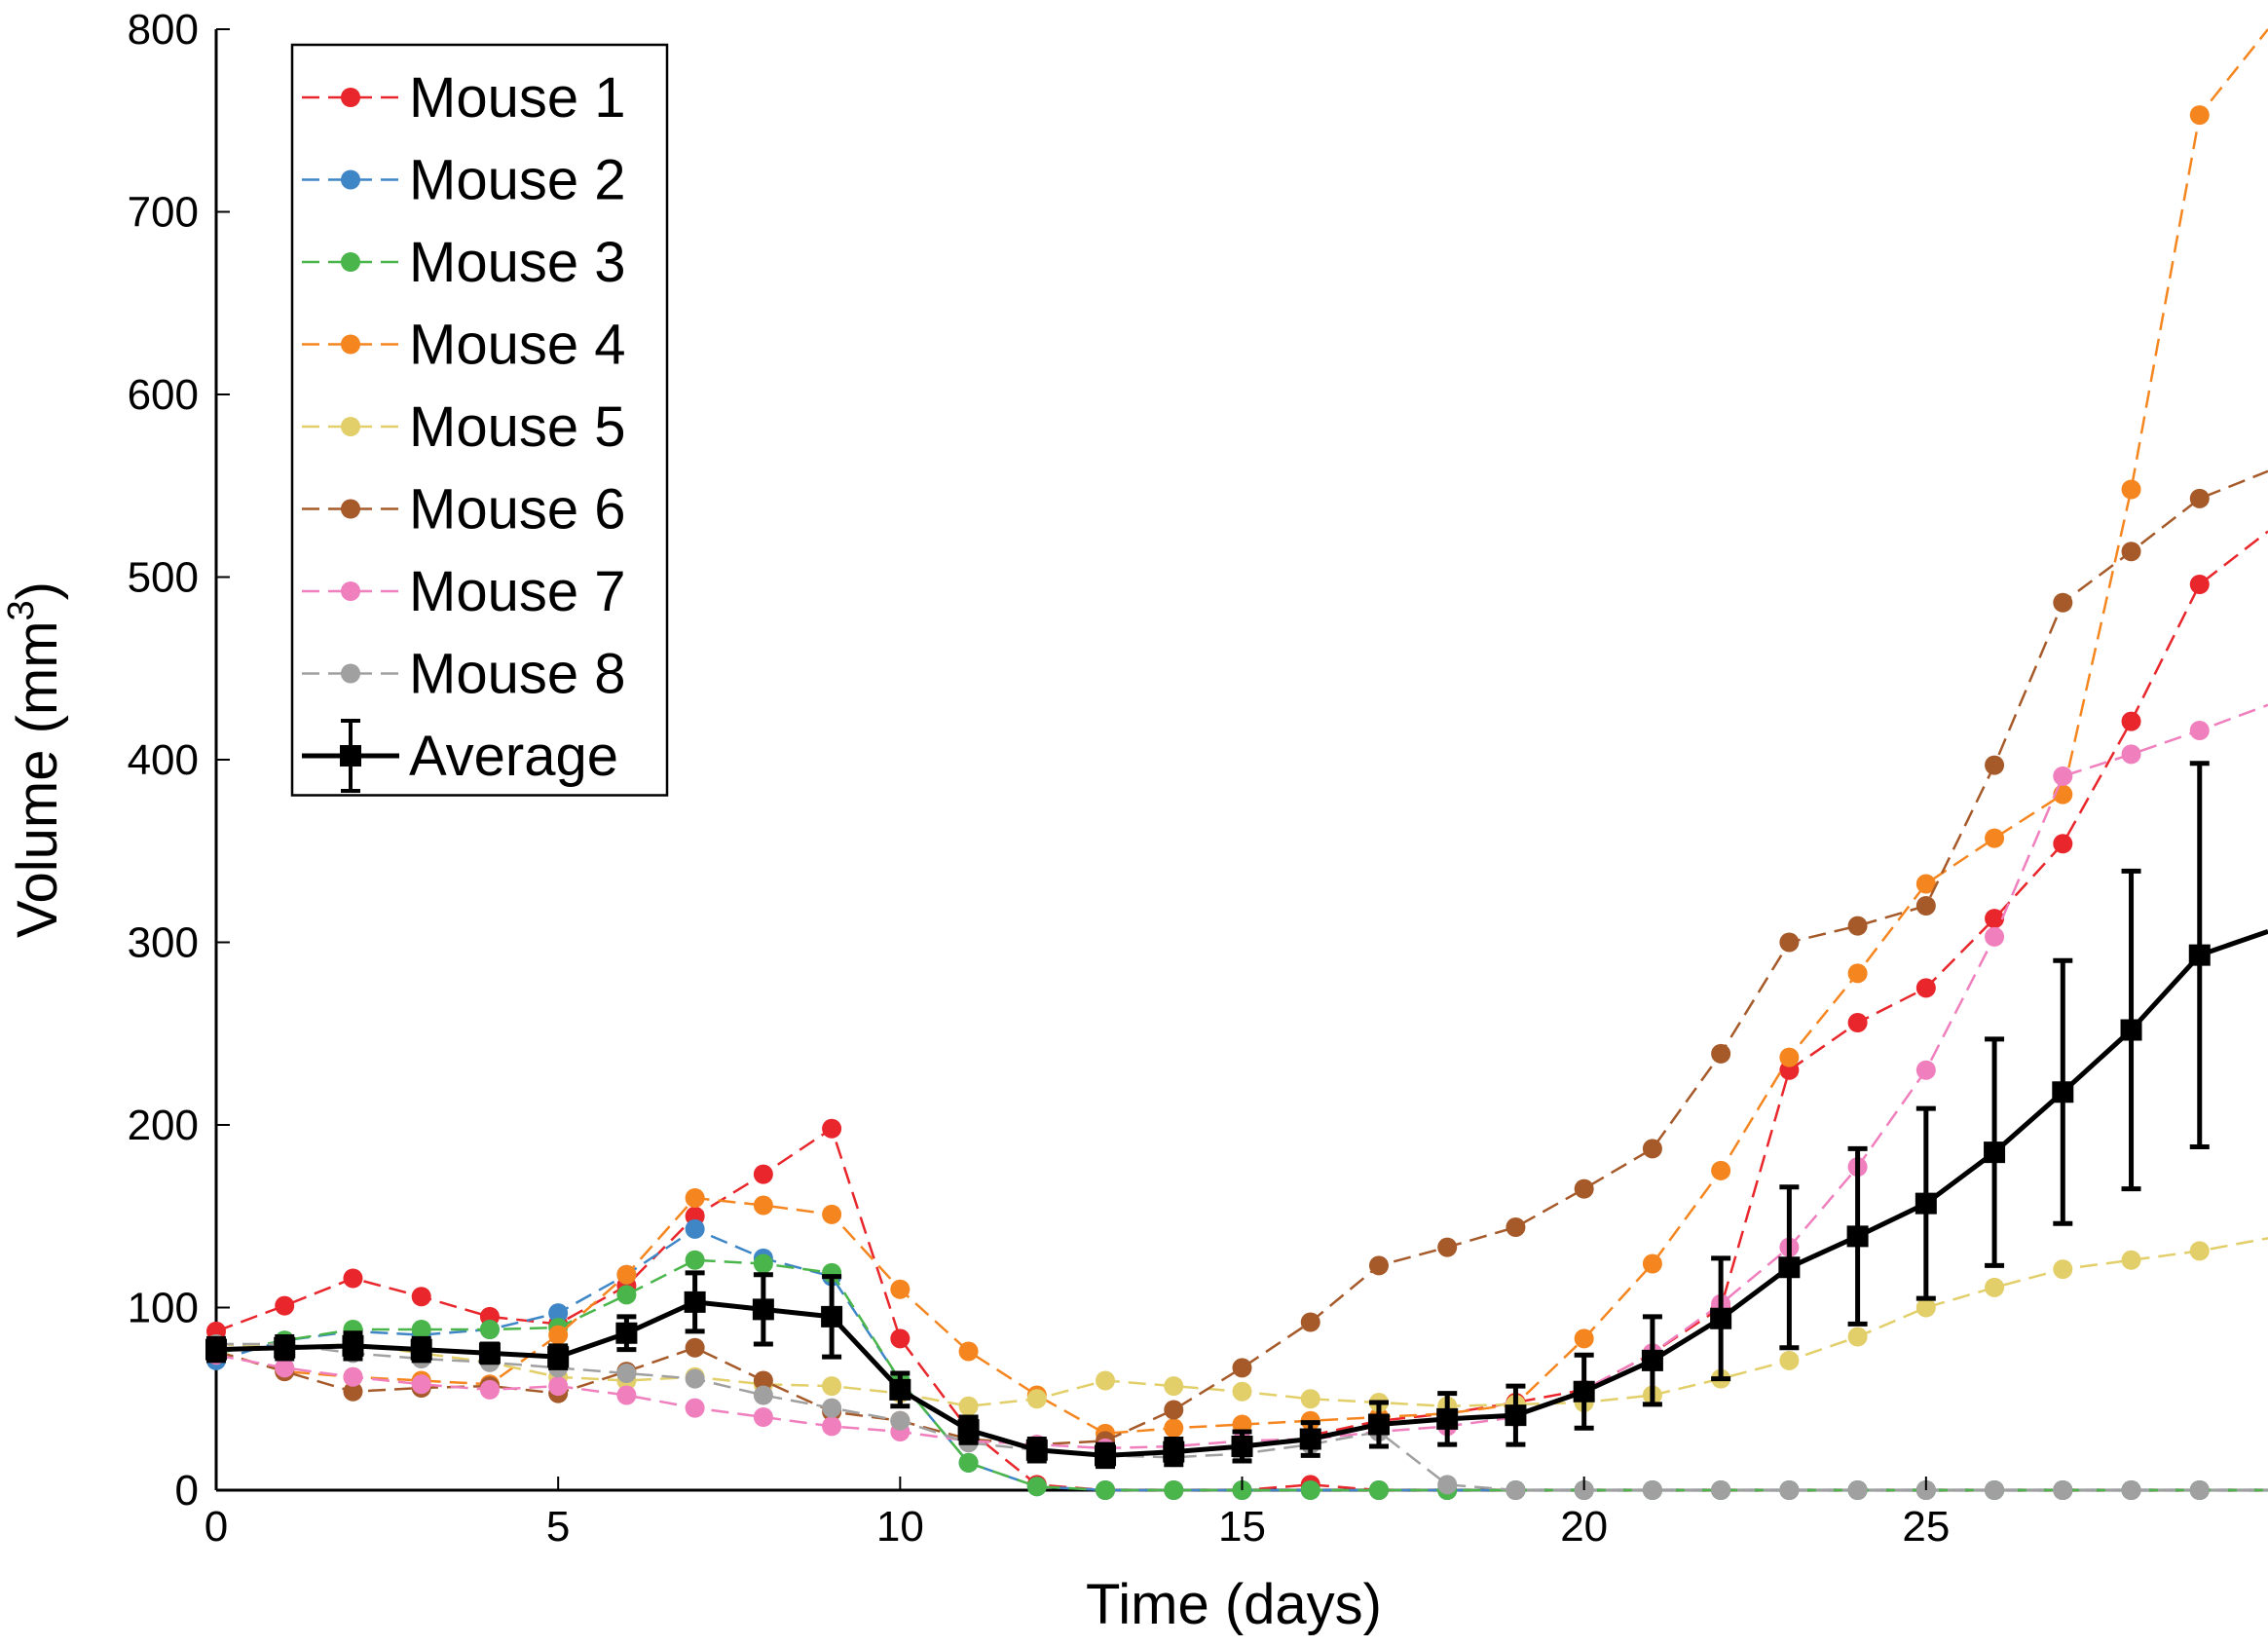 Image resolution: width=2268 pixels, height=1646 pixels. I want to click on legend-entry: Mouse 5, so click(463, 427).